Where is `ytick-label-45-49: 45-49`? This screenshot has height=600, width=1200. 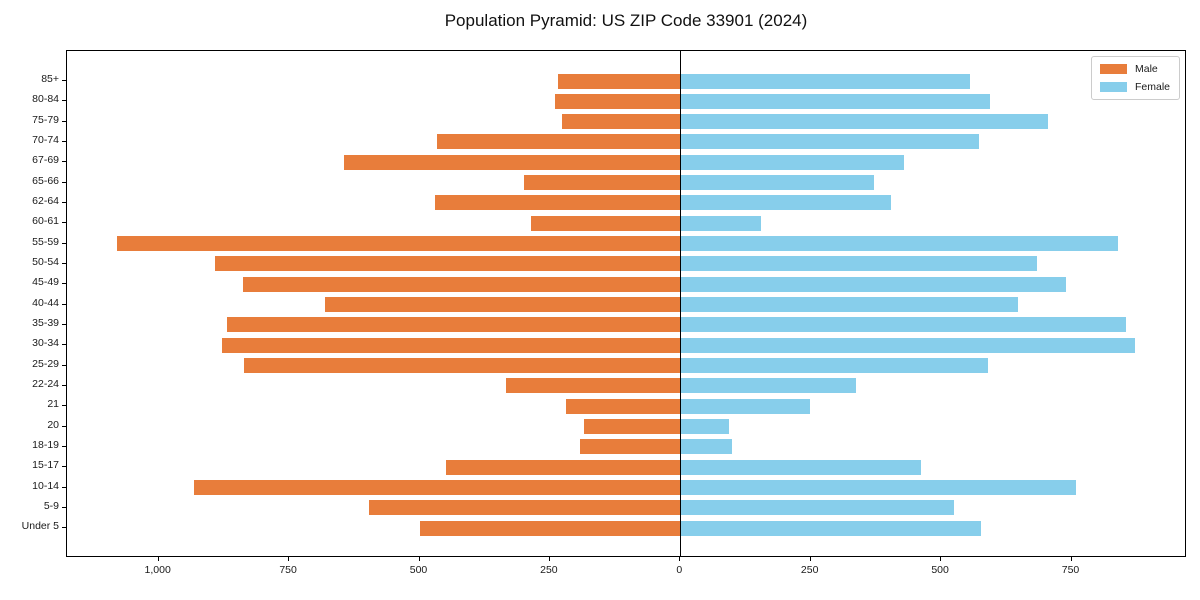 ytick-label-45-49: 45-49 is located at coordinates (45, 282).